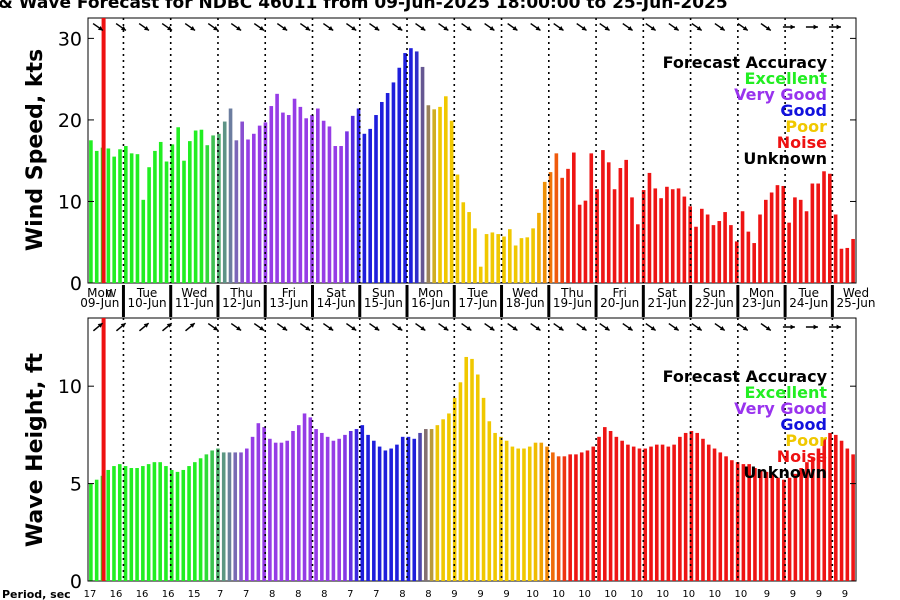 Image resolution: width=900 pixels, height=600 pixels. What do you see at coordinates (111, 293) in the screenshot?
I see `now-marker-label: W` at bounding box center [111, 293].